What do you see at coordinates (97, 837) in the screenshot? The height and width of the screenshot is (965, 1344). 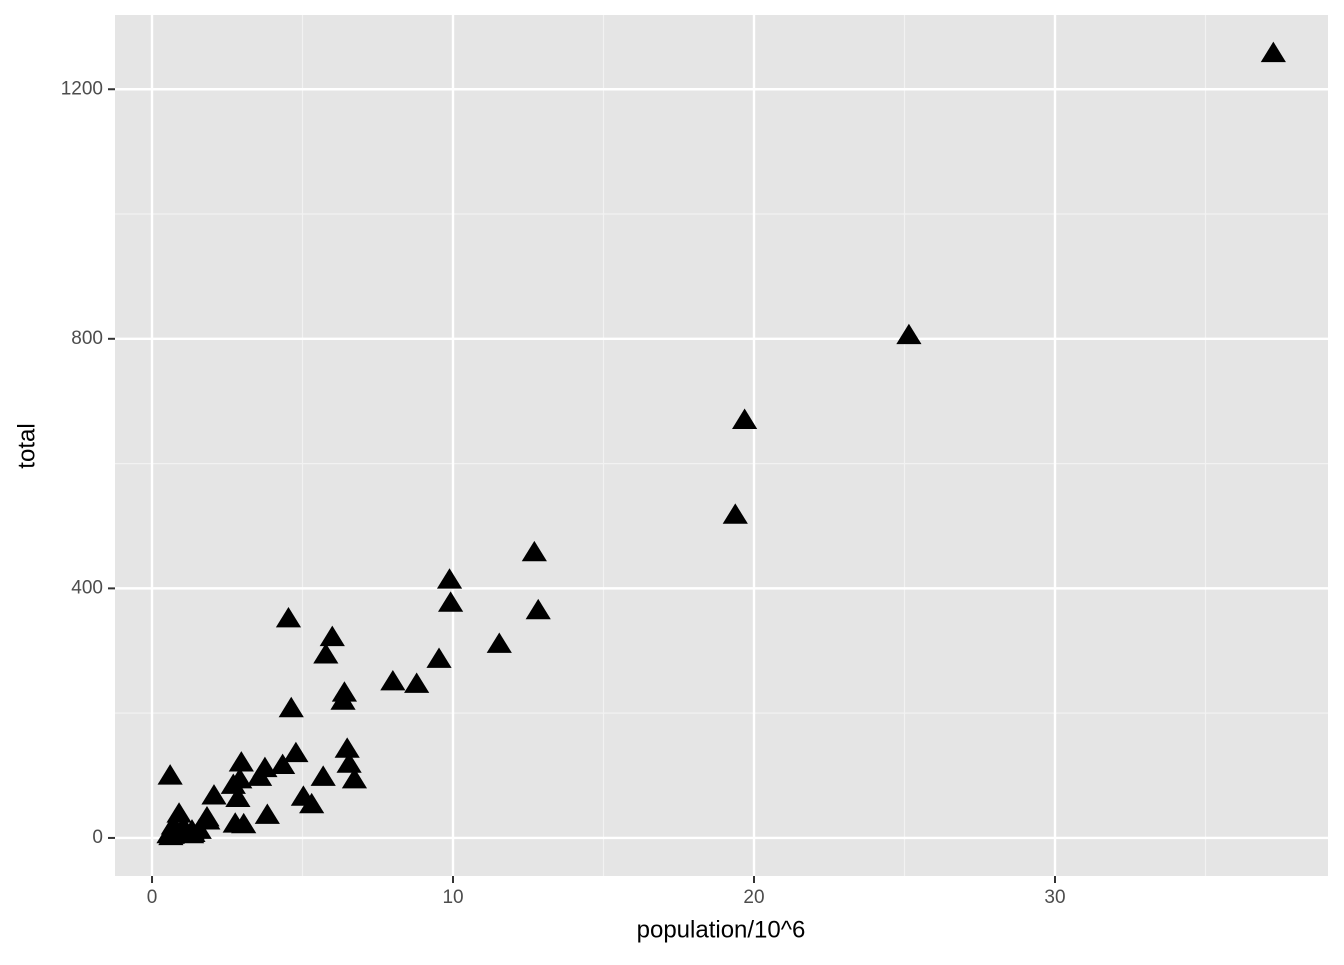 I see `y-tick-label: 0` at bounding box center [97, 837].